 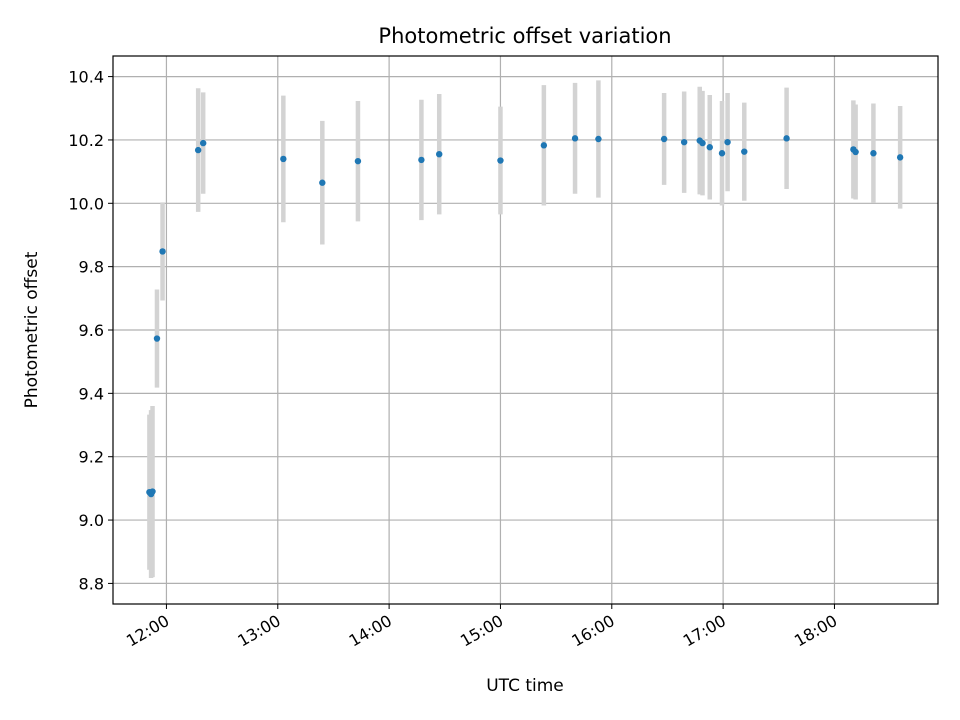 I want to click on y-tick-label: 9.6, so click(x=91, y=330).